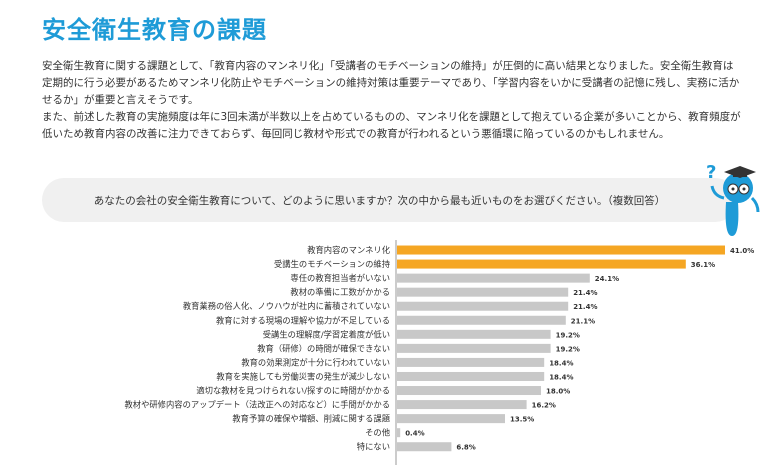  Describe the element at coordinates (315, 362) in the screenshot. I see `category-label: 教育の効果測定が十分に行われていない` at that location.